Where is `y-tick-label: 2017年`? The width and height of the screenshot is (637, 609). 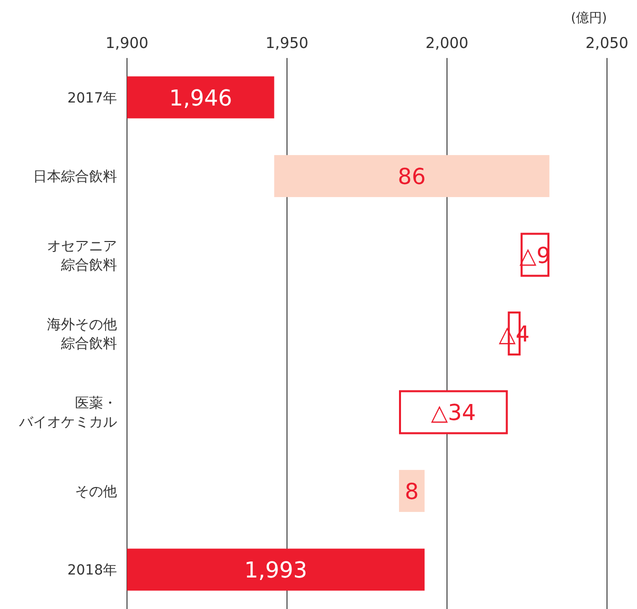 y-tick-label: 2017年 is located at coordinates (92, 98).